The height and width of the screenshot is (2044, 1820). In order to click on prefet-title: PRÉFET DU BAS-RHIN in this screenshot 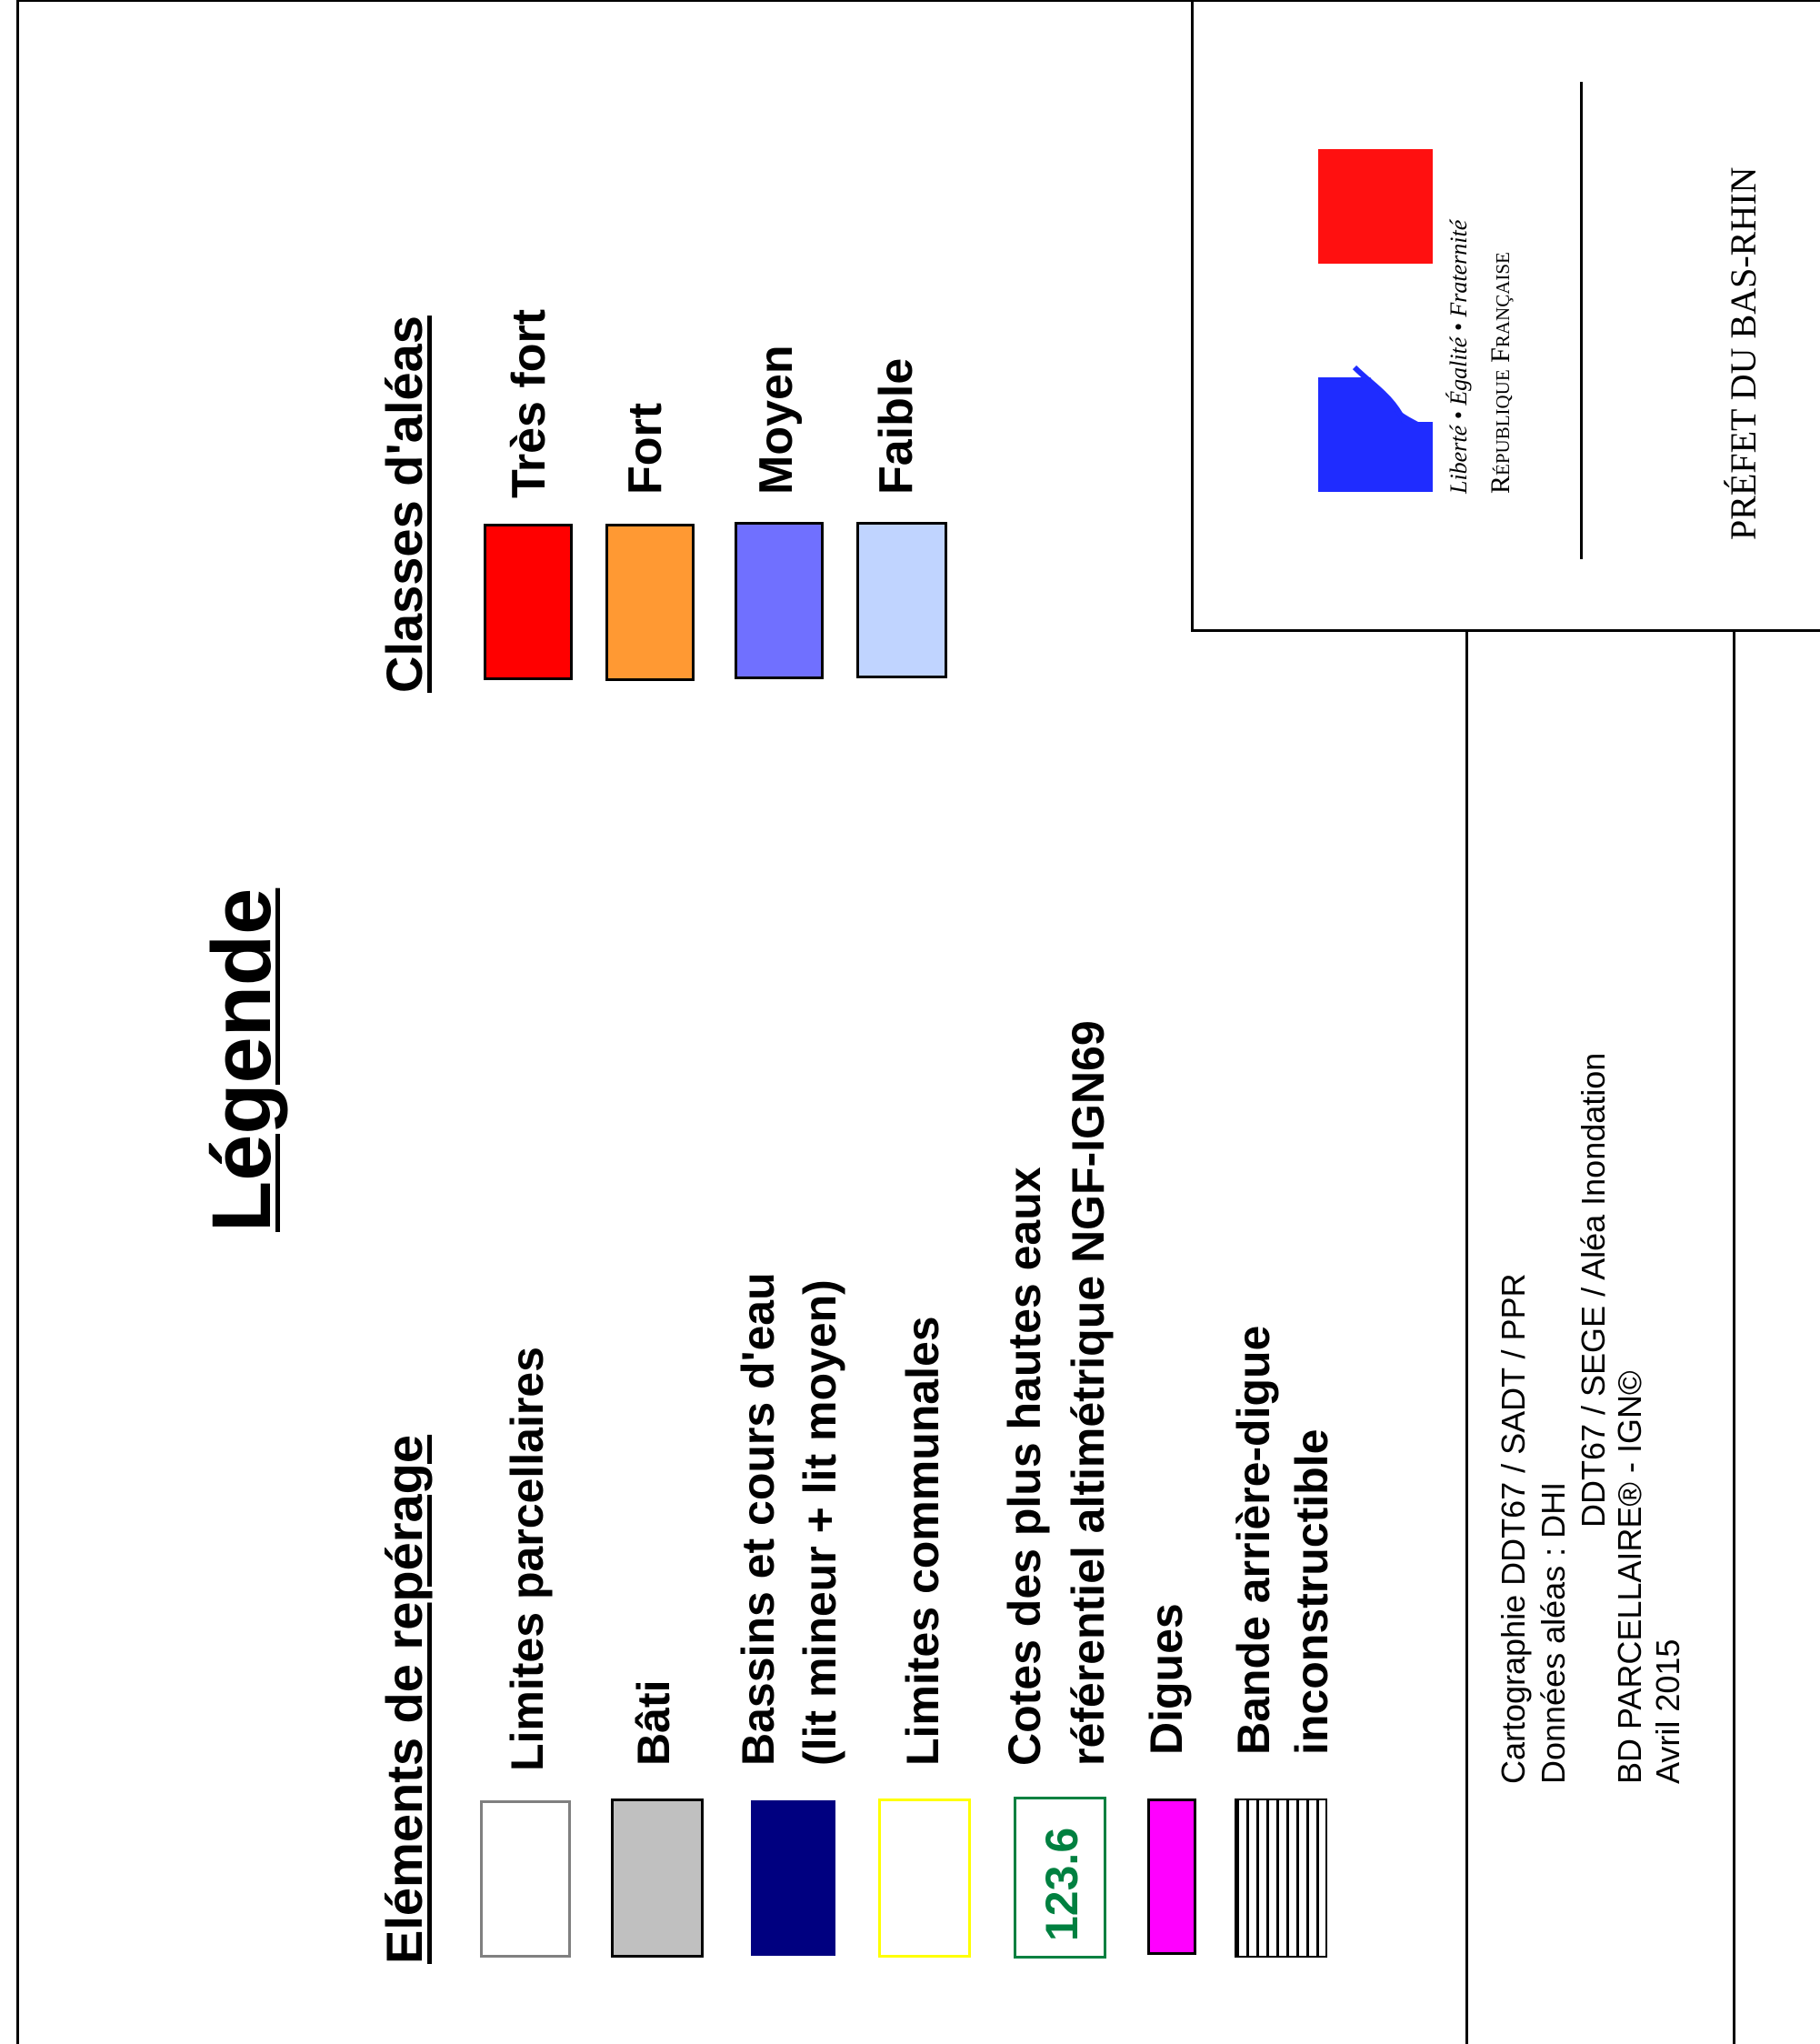, I will do `click(1743, 353)`.